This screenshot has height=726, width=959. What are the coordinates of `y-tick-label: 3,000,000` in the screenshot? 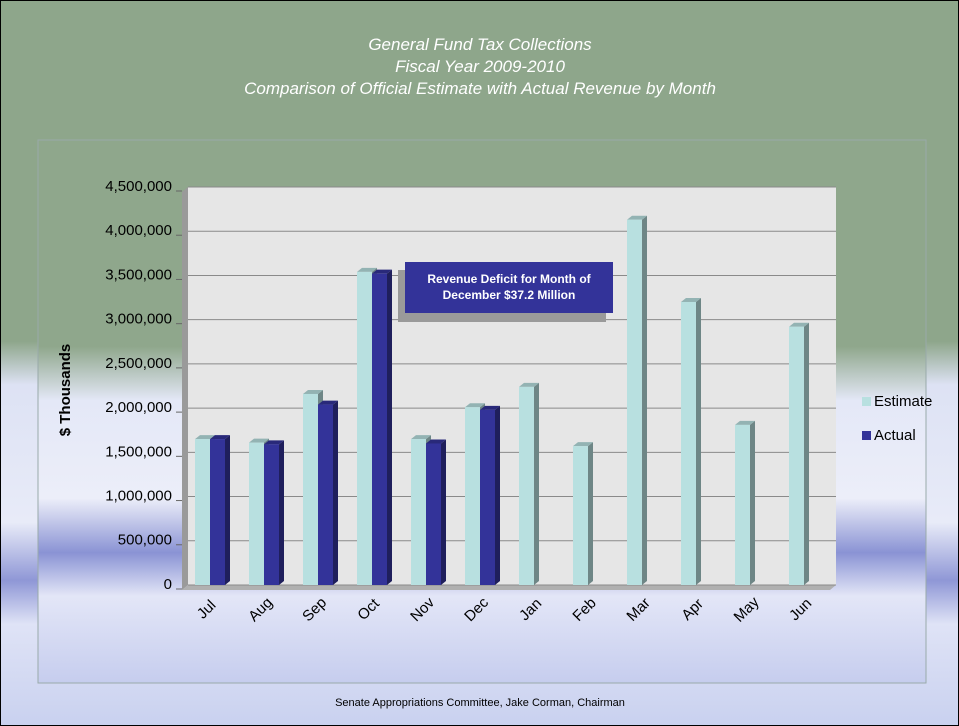 It's located at (138, 319).